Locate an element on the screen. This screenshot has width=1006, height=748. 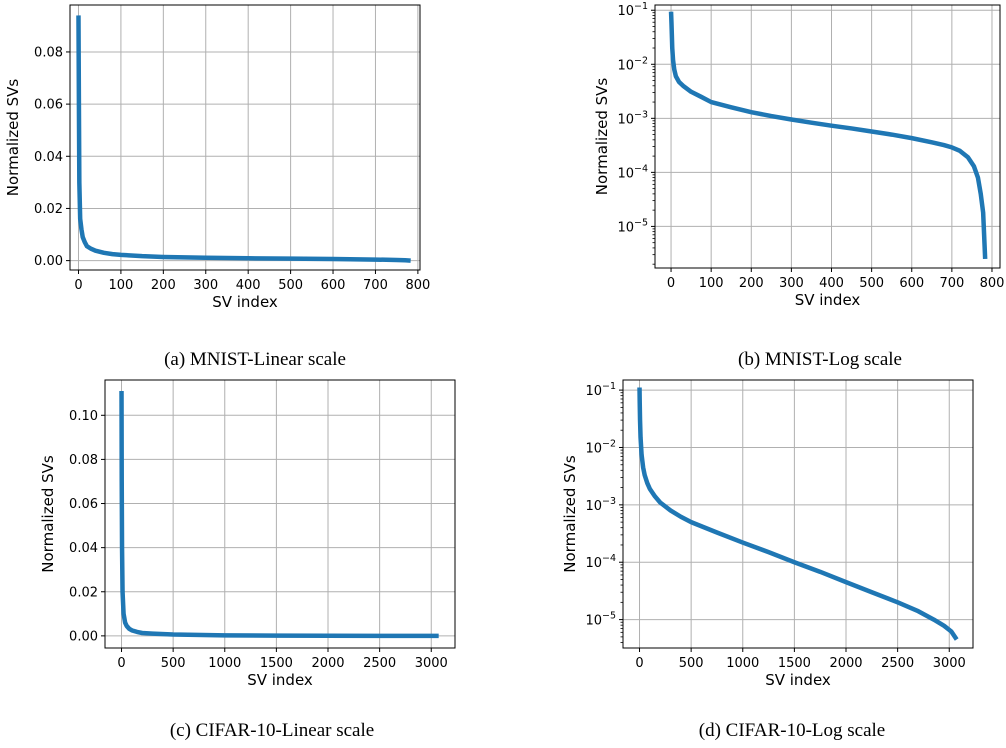
caption-d: (d) CIFAR-10-Log scale is located at coordinates (792, 730).